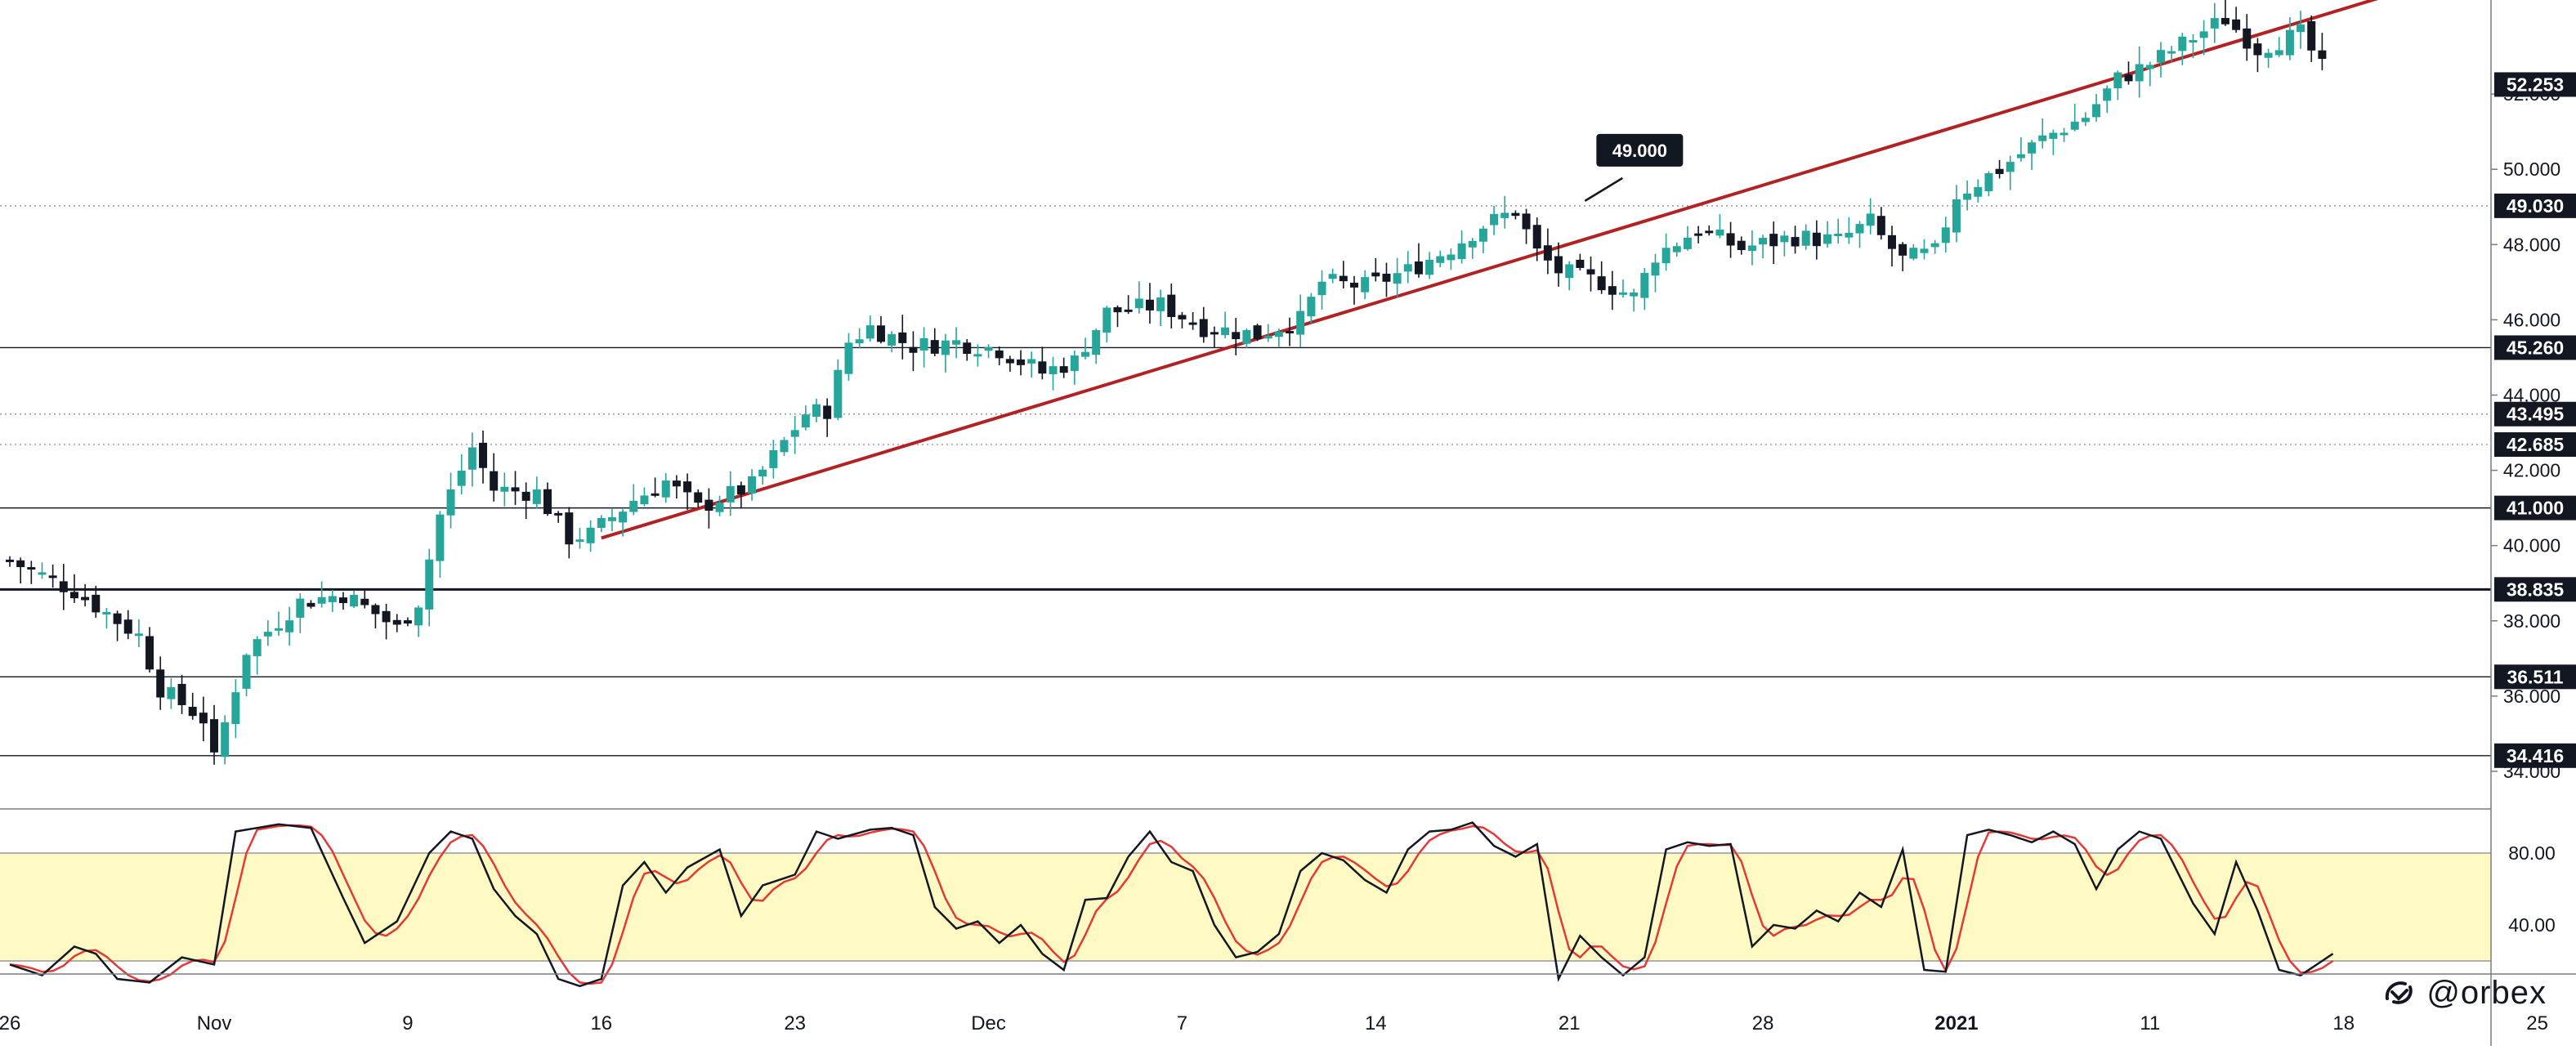 This screenshot has width=2576, height=1050. What do you see at coordinates (601, 1023) in the screenshot?
I see `time-tick-label: 16` at bounding box center [601, 1023].